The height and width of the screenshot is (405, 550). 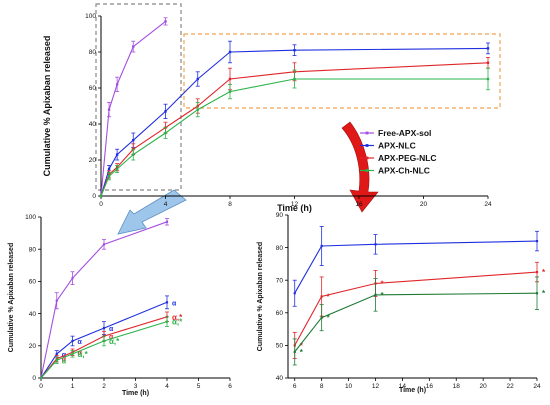 I want to click on zoom-arrow-red, so click(x=360, y=167).